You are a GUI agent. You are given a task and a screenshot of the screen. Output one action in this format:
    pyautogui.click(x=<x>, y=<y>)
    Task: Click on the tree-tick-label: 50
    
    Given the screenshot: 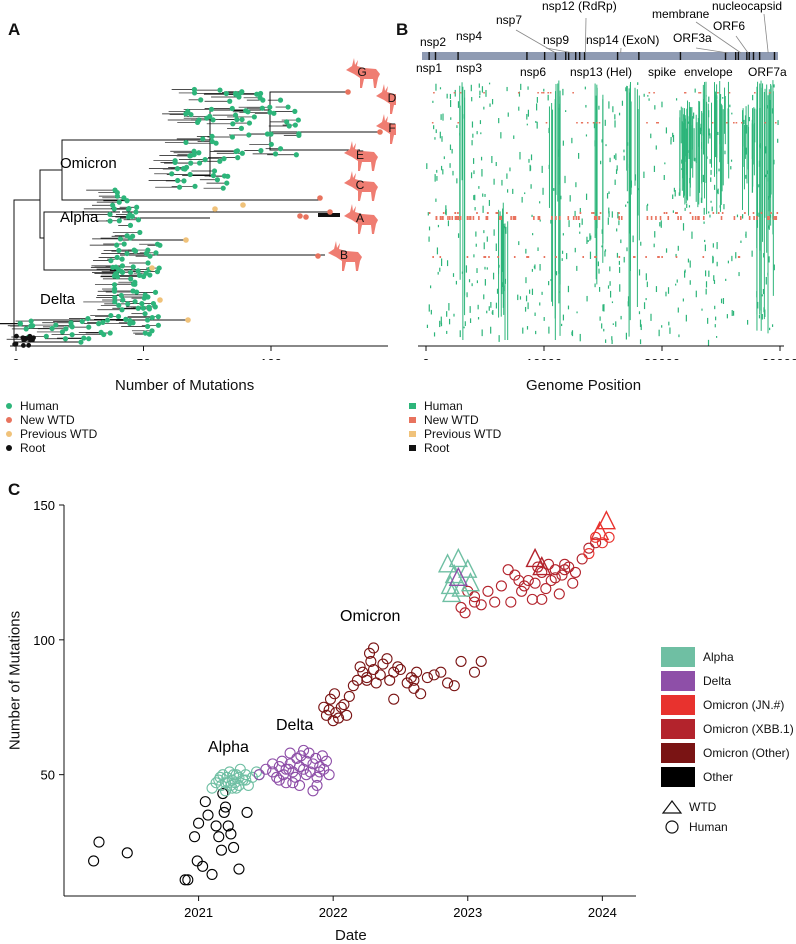 What is the action you would take?
    pyautogui.click(x=143, y=358)
    